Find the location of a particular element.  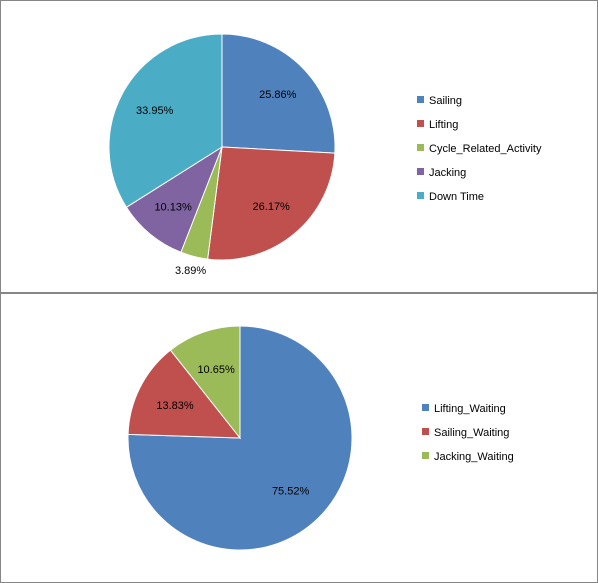

legend-swatch-lifting-waiting is located at coordinates (425, 407).